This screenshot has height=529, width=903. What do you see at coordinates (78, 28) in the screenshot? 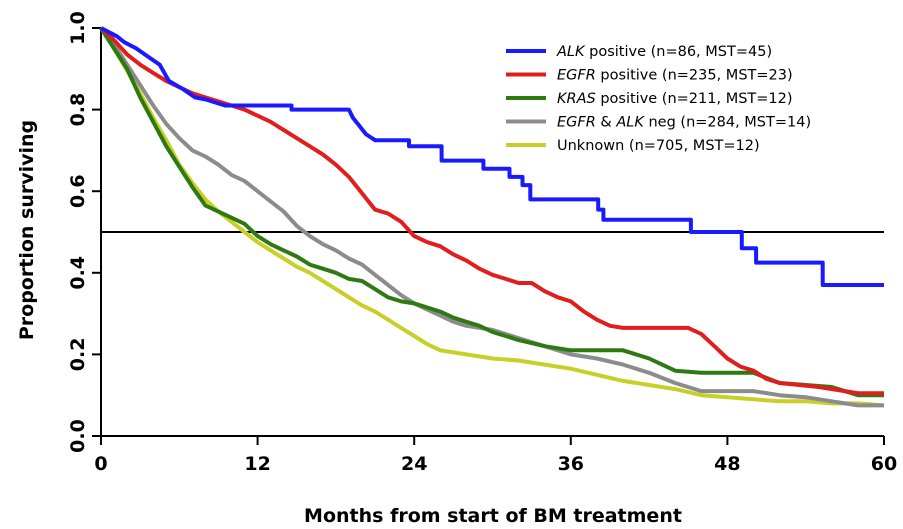
I see `y-tick-label: 1.0` at bounding box center [78, 28].